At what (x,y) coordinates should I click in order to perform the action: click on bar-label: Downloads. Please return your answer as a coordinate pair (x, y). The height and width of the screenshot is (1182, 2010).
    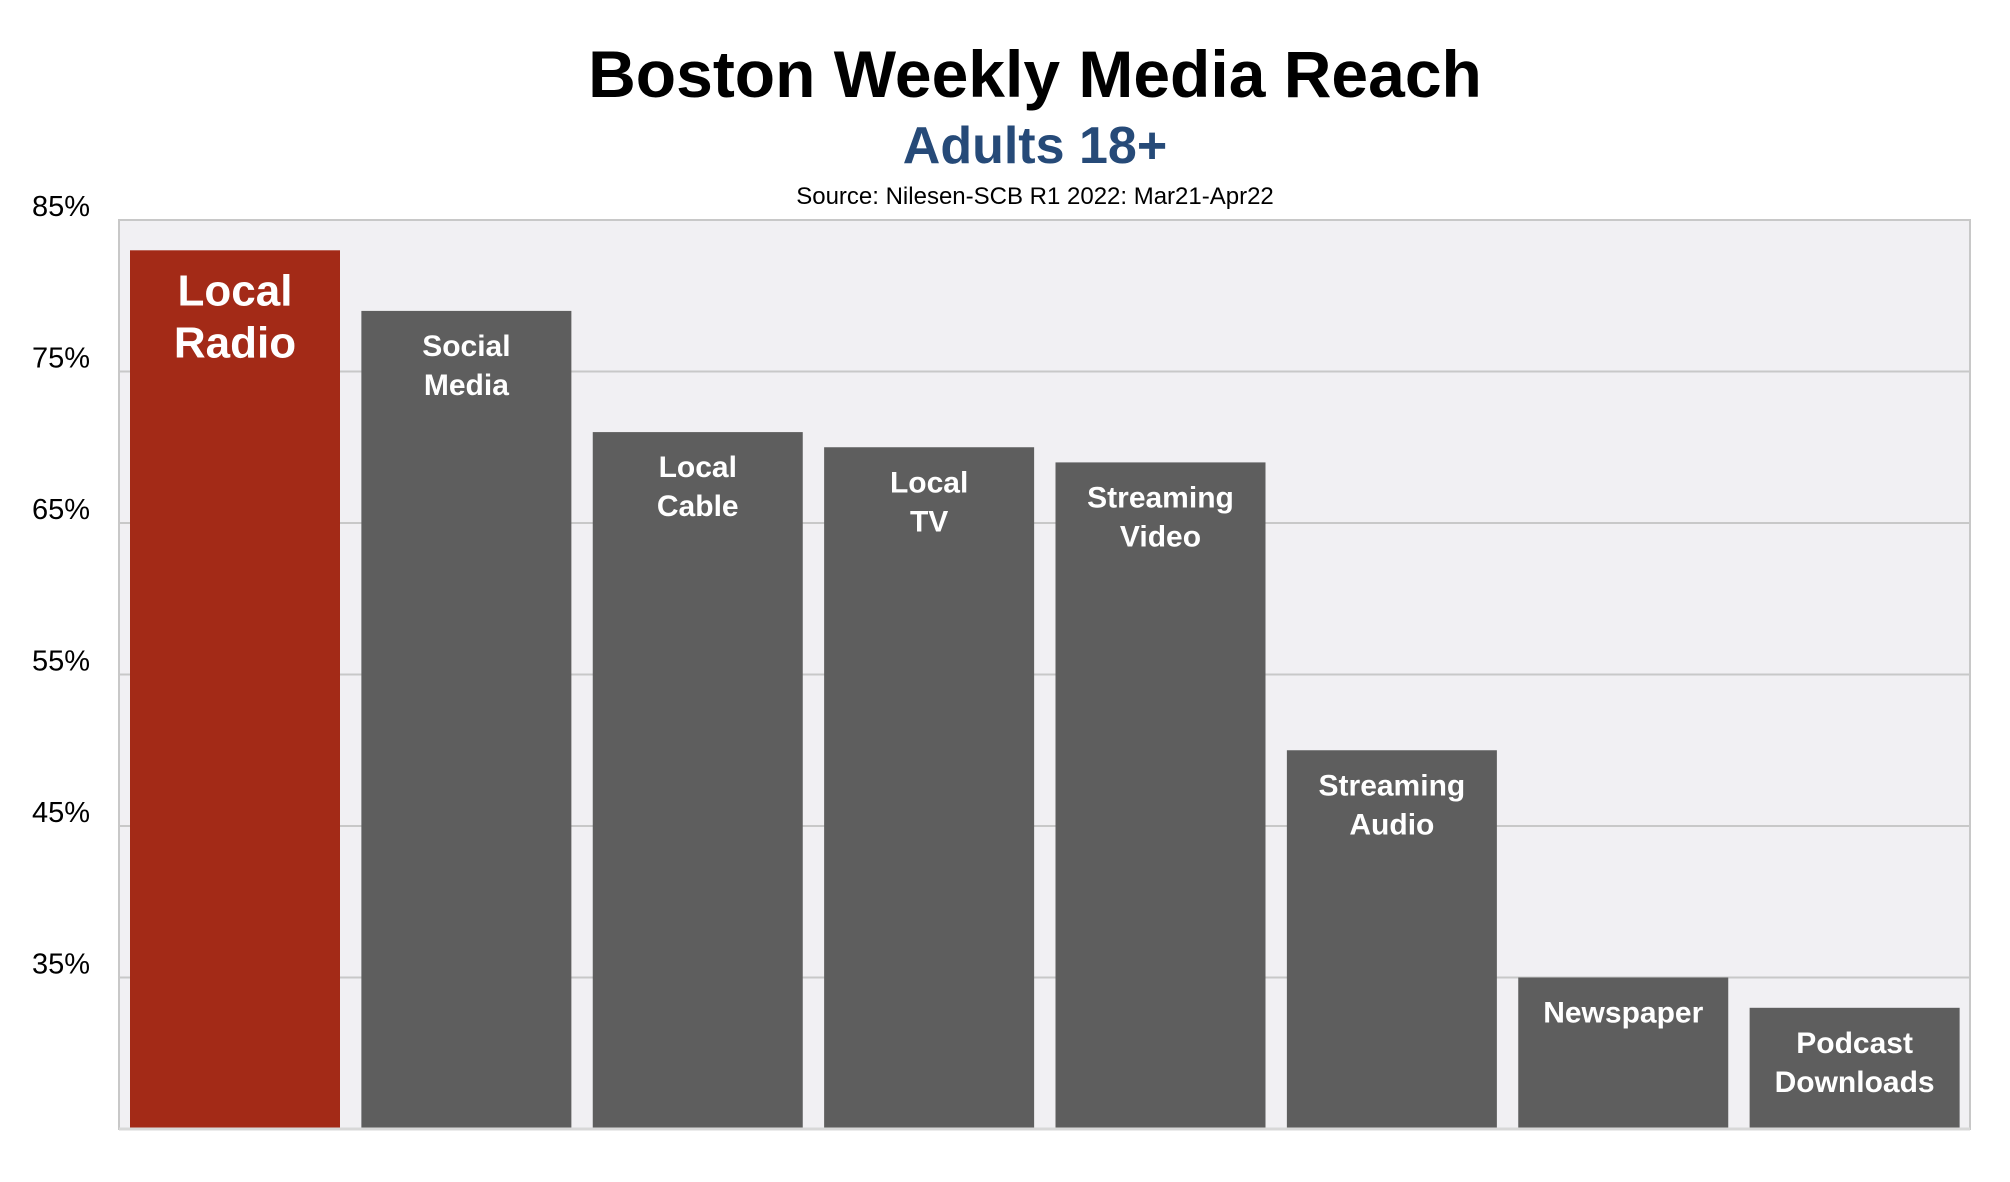
    Looking at the image, I should click on (1855, 1082).